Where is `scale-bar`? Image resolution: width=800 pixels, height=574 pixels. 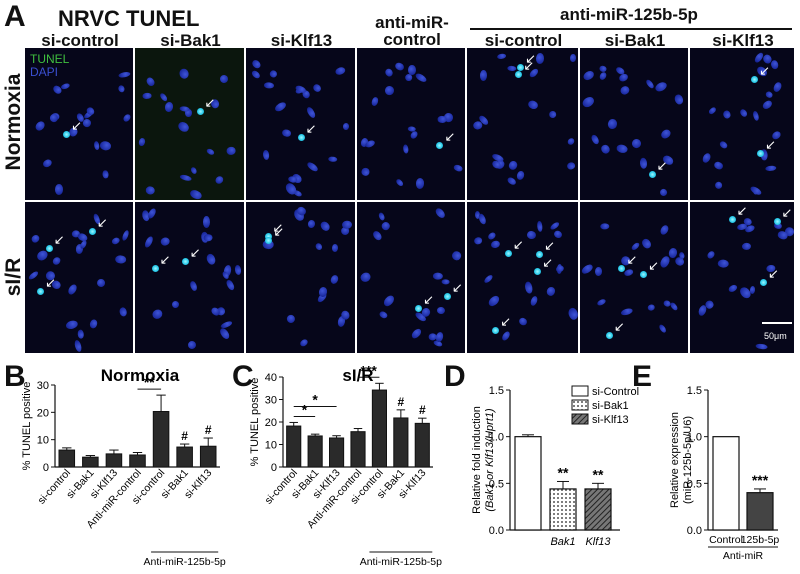
scale-bar is located at coordinates (777, 323).